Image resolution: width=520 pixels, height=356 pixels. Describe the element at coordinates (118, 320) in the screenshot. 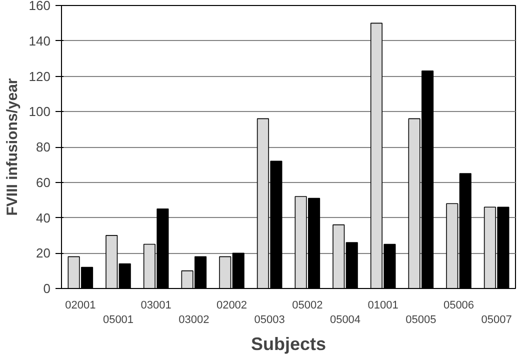

I see `x-tick-label: 05001` at that location.